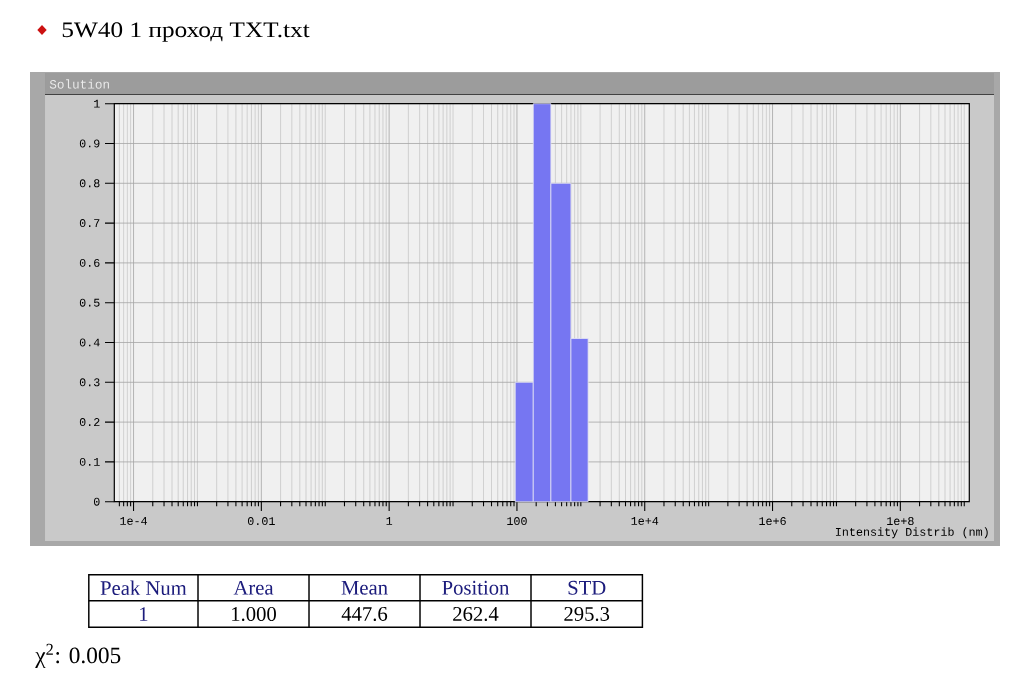 This screenshot has height=677, width=1024. Describe the element at coordinates (143, 588) in the screenshot. I see `text: Peak Num` at that location.